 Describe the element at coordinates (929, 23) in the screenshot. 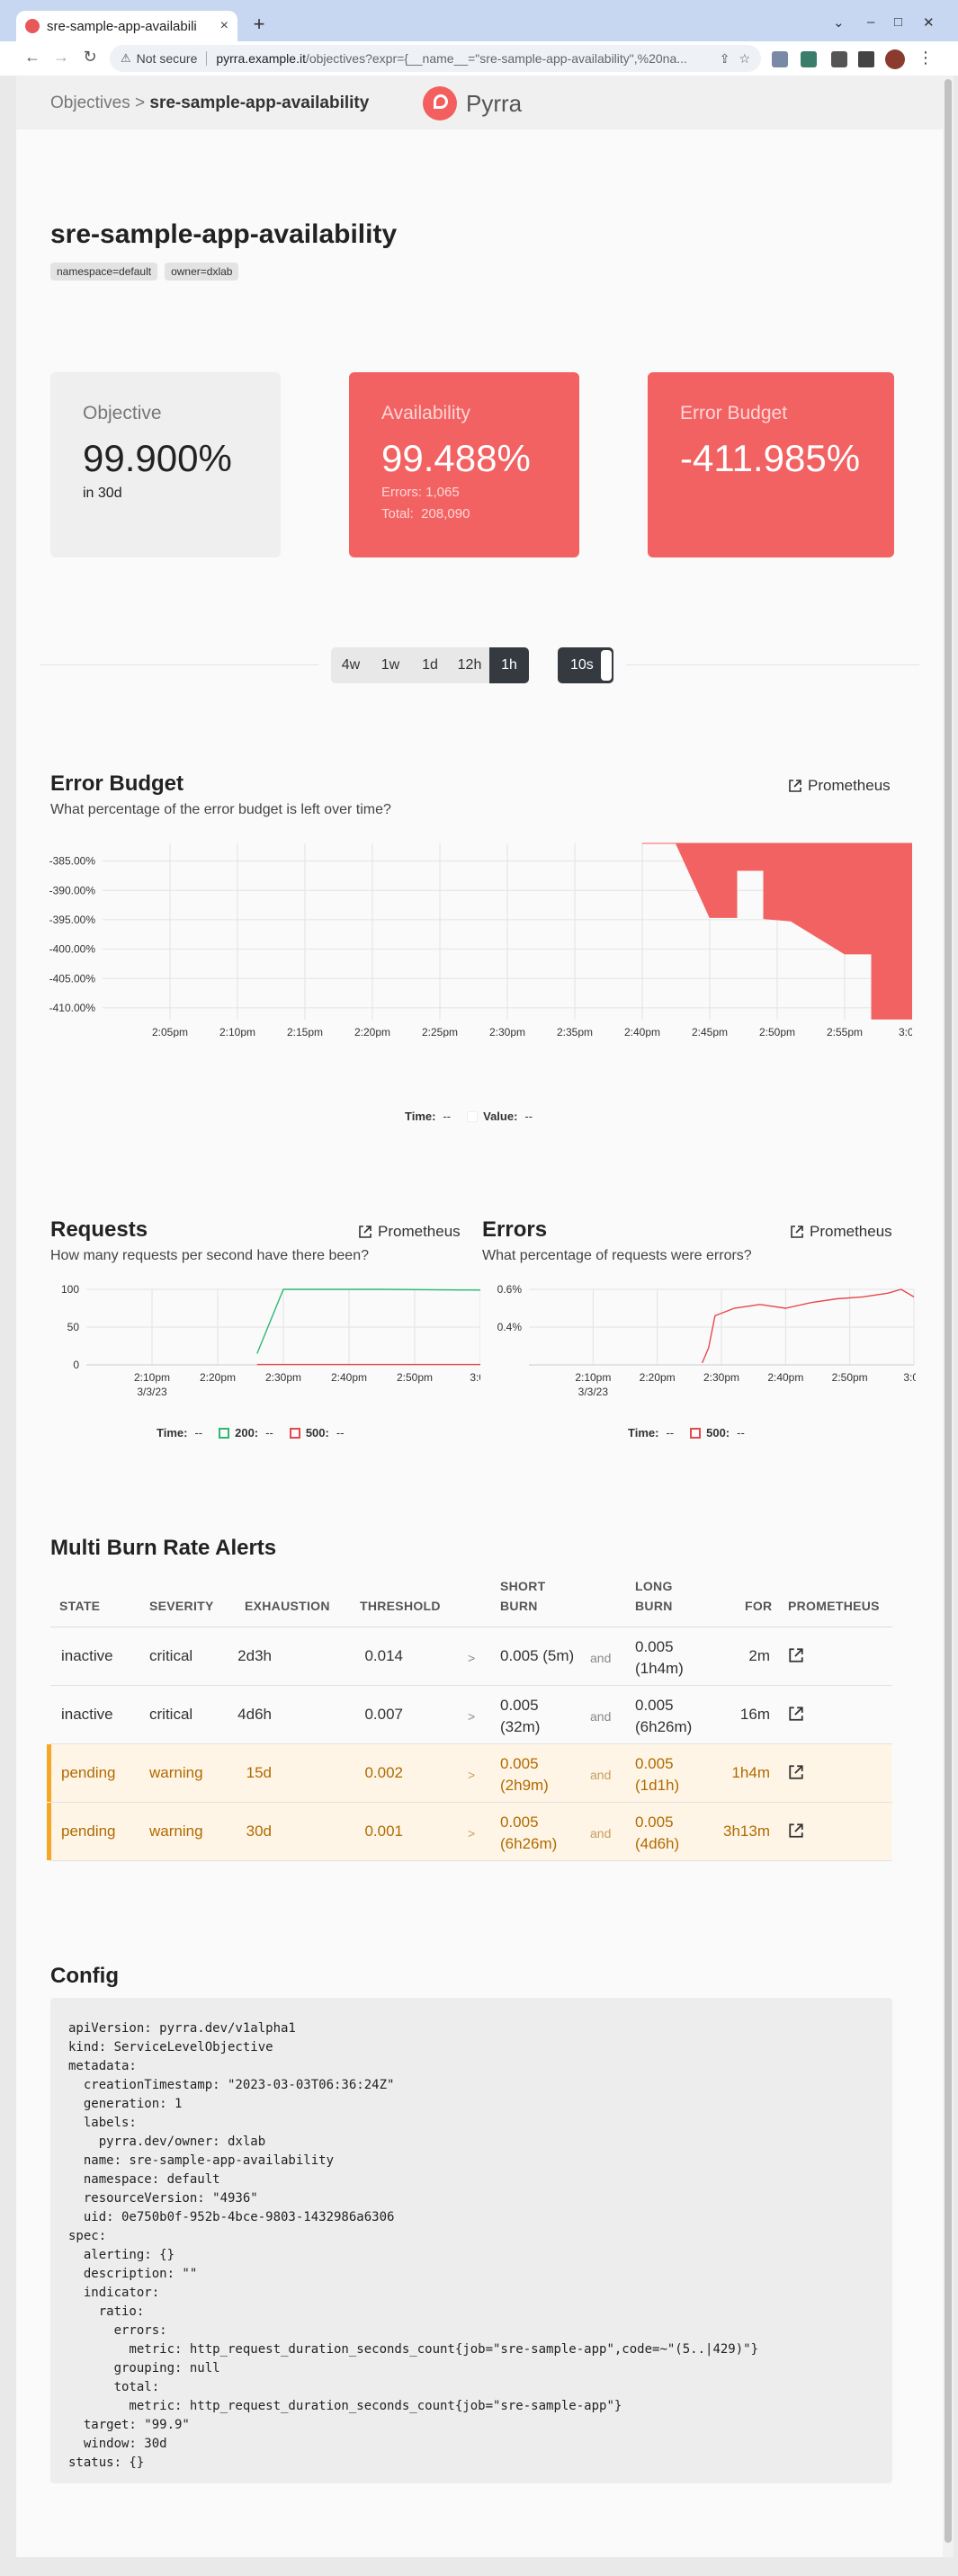

I see `close-window-button: ✕` at that location.